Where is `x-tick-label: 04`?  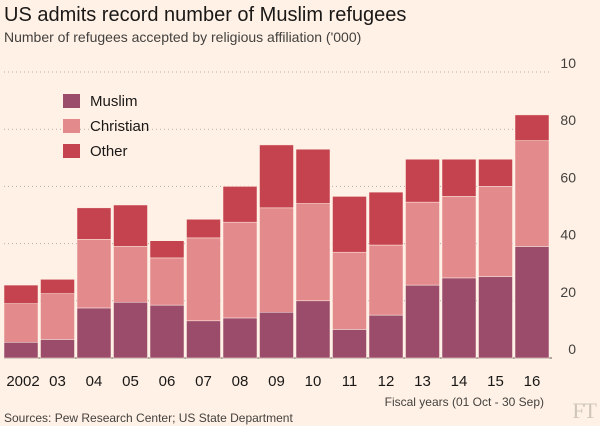
x-tick-label: 04 is located at coordinates (94, 381).